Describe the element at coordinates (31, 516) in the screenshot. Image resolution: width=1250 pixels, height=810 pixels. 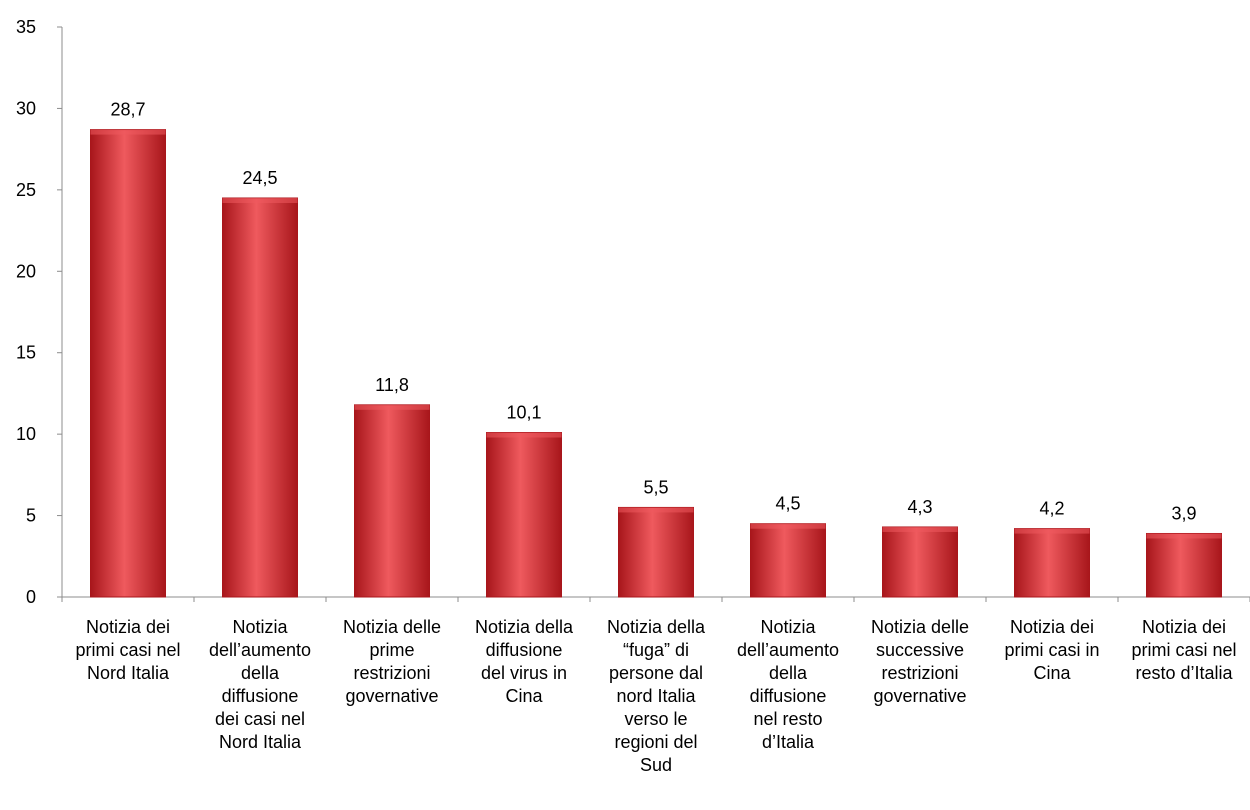
I see `y-tick-label: 5` at that location.